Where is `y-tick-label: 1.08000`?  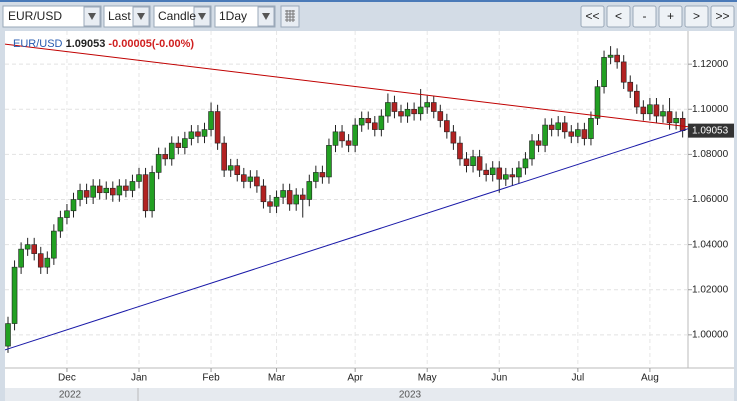 y-tick-label: 1.08000 is located at coordinates (710, 154).